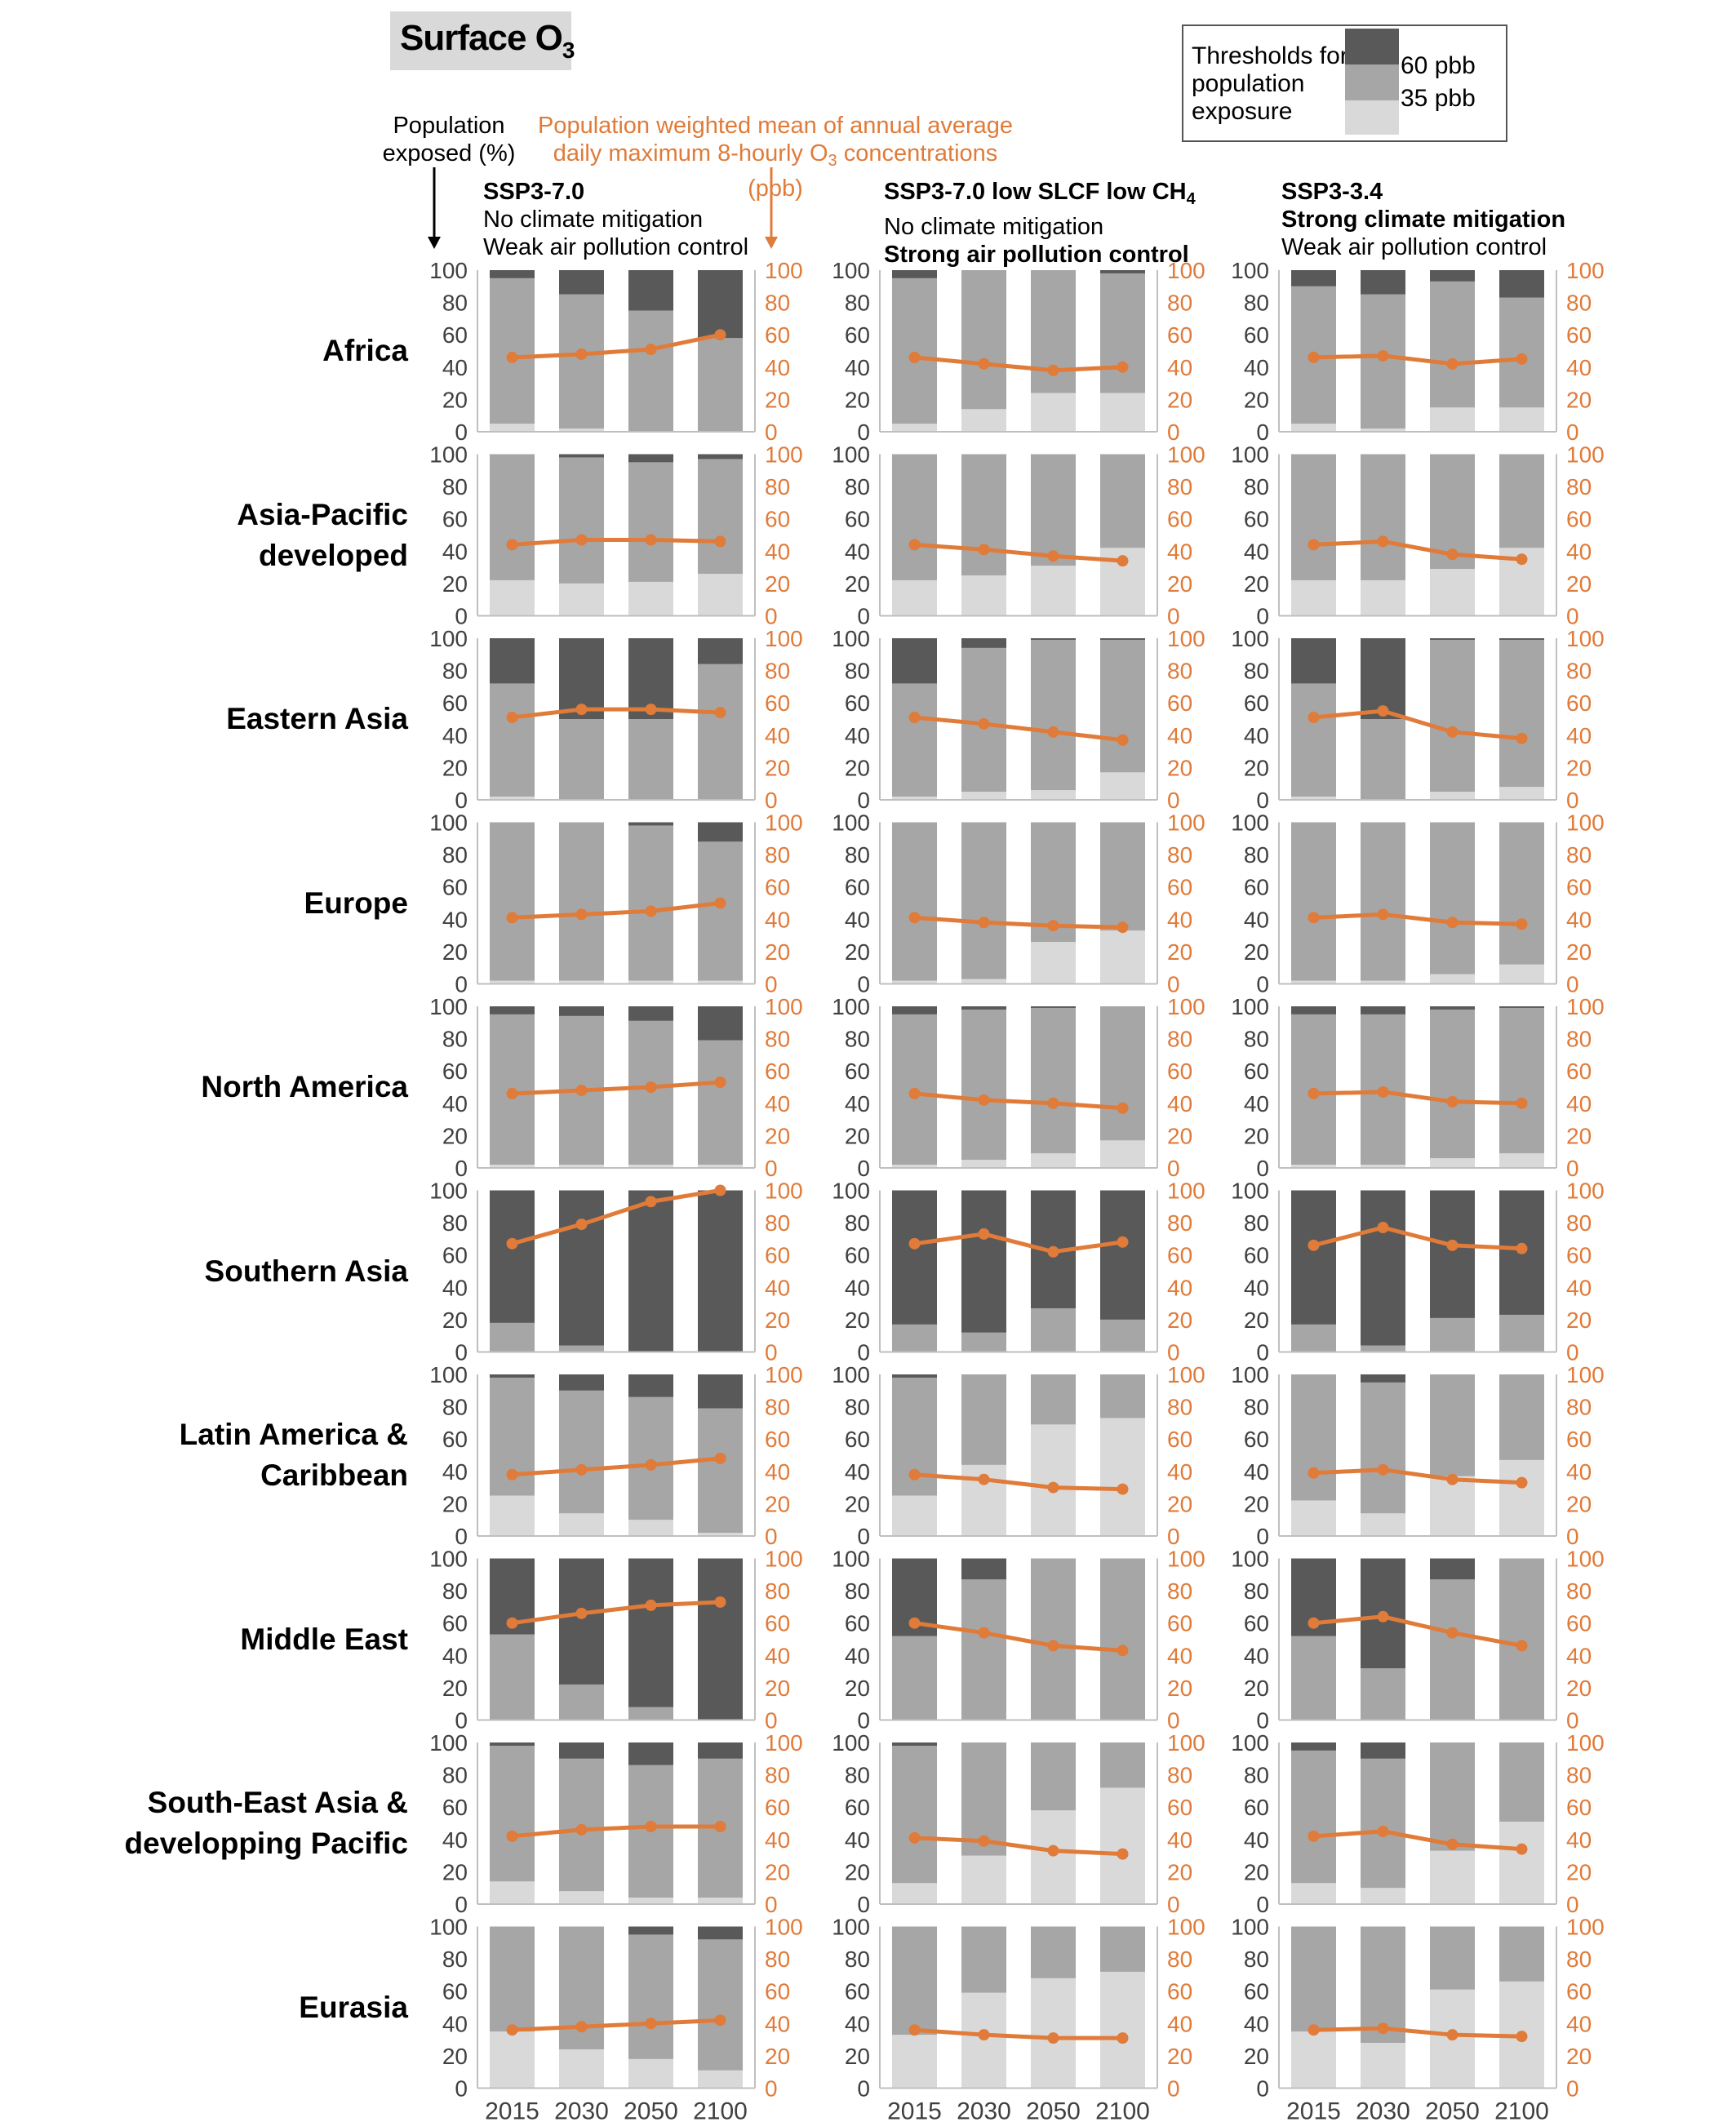 The height and width of the screenshot is (2122, 1736). What do you see at coordinates (771, 1721) in the screenshot?
I see `right-tick-label: 0` at bounding box center [771, 1721].